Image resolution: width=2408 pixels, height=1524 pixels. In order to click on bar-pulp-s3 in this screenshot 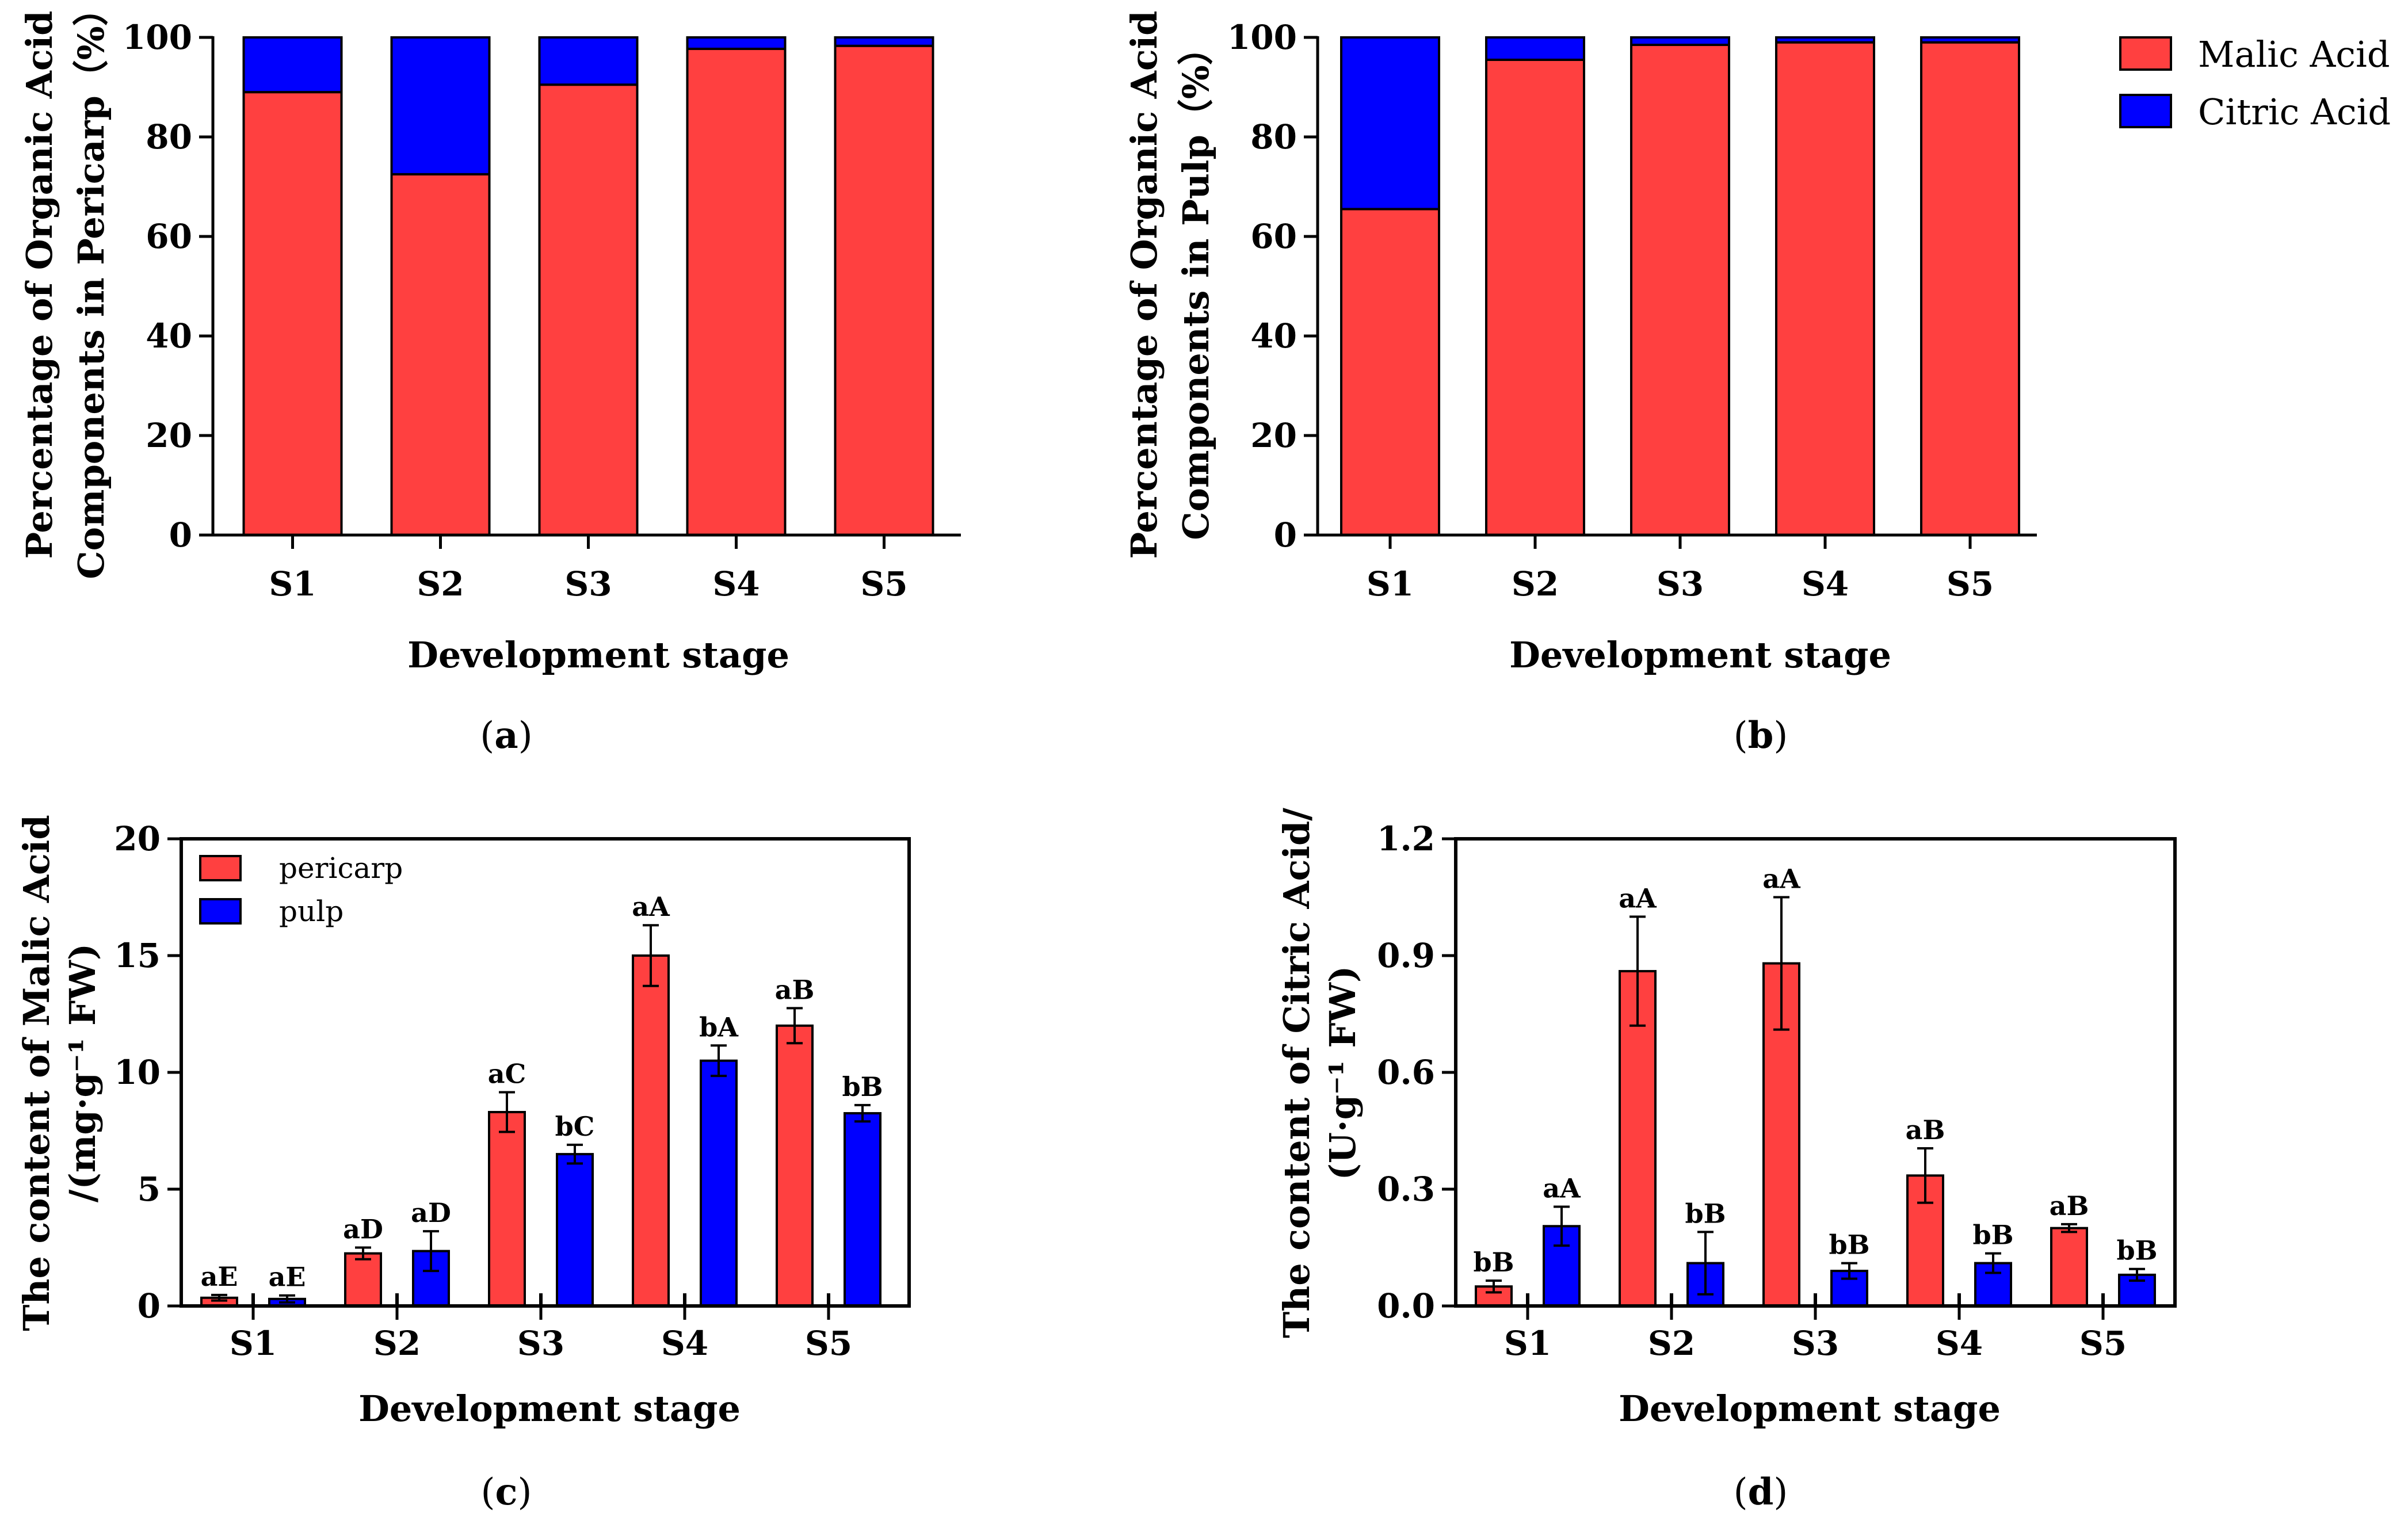, I will do `click(575, 1230)`.